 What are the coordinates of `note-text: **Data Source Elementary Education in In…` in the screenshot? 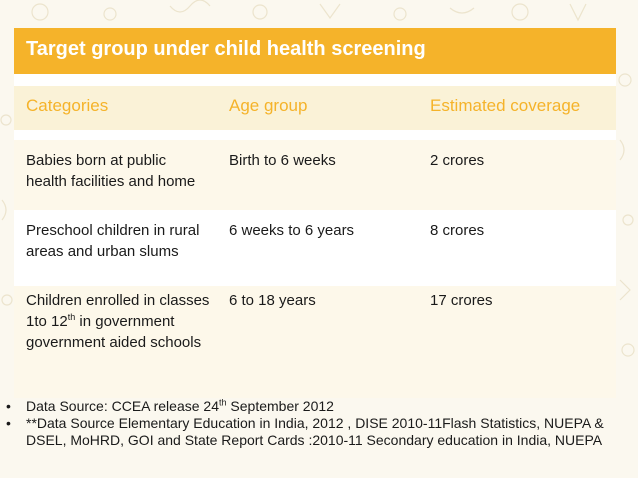 It's located at (315, 431).